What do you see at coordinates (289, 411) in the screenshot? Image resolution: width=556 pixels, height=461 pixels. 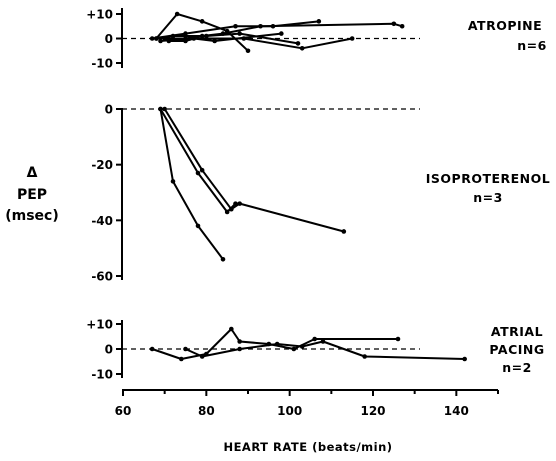 I see `x-tick-label: 100` at bounding box center [289, 411].